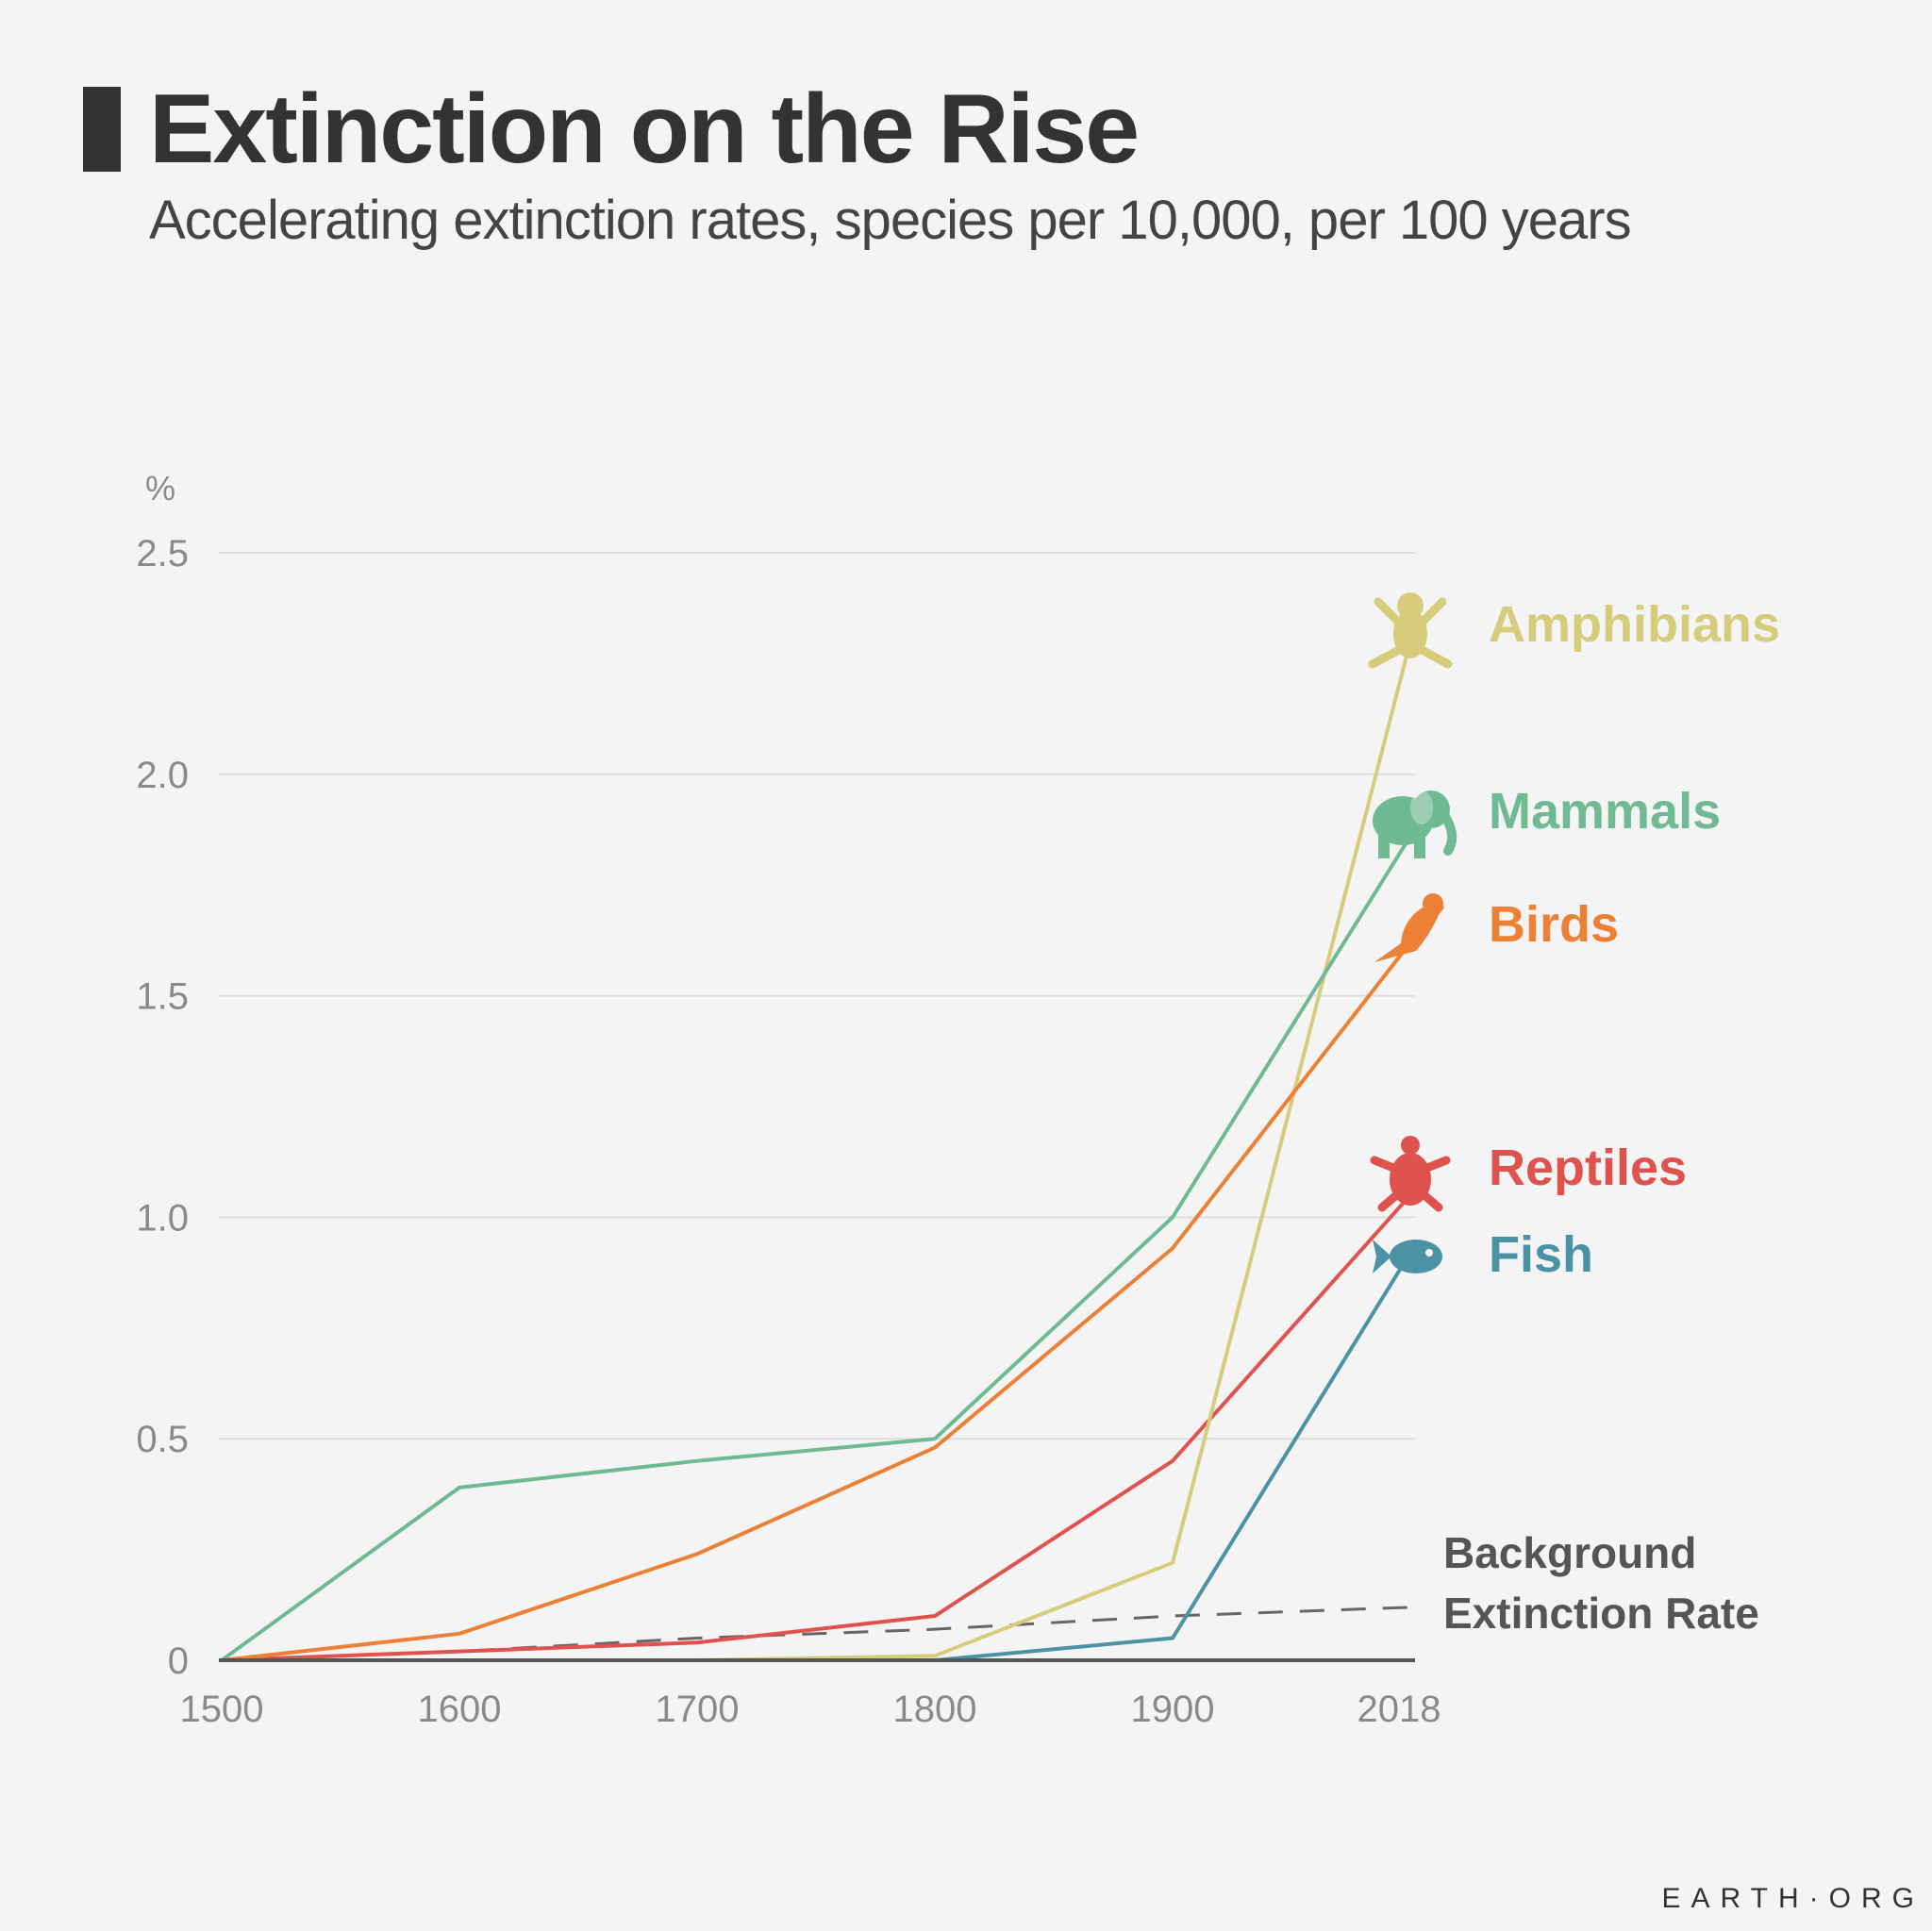 The image size is (1932, 1931). I want to click on x-tick-label: 1700, so click(698, 1709).